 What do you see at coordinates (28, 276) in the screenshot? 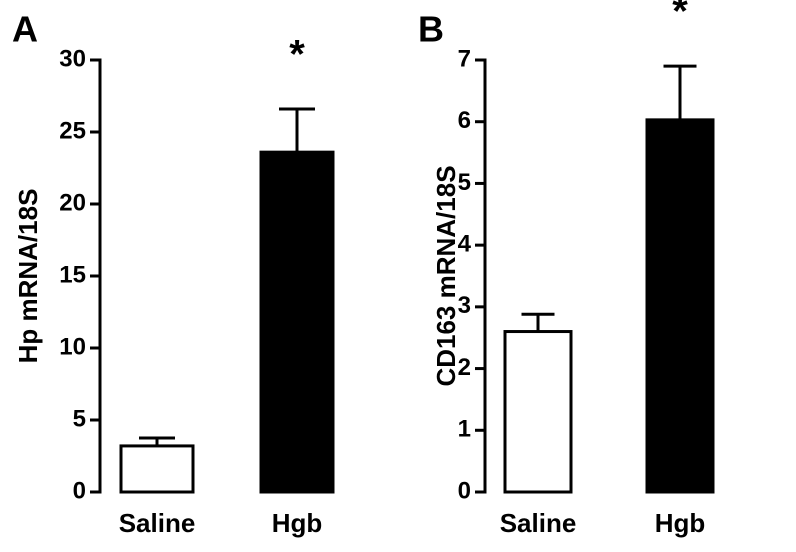
I see `y-axis-label: Hp mRNA/18S` at bounding box center [28, 276].